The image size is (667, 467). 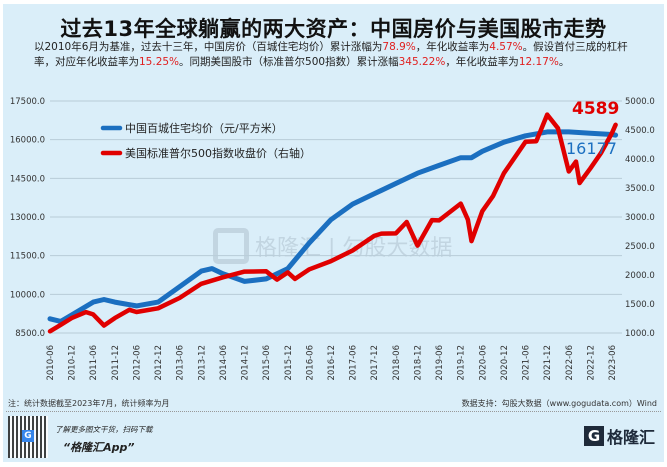 What do you see at coordinates (333, 411) in the screenshot?
I see `divider` at bounding box center [333, 411].